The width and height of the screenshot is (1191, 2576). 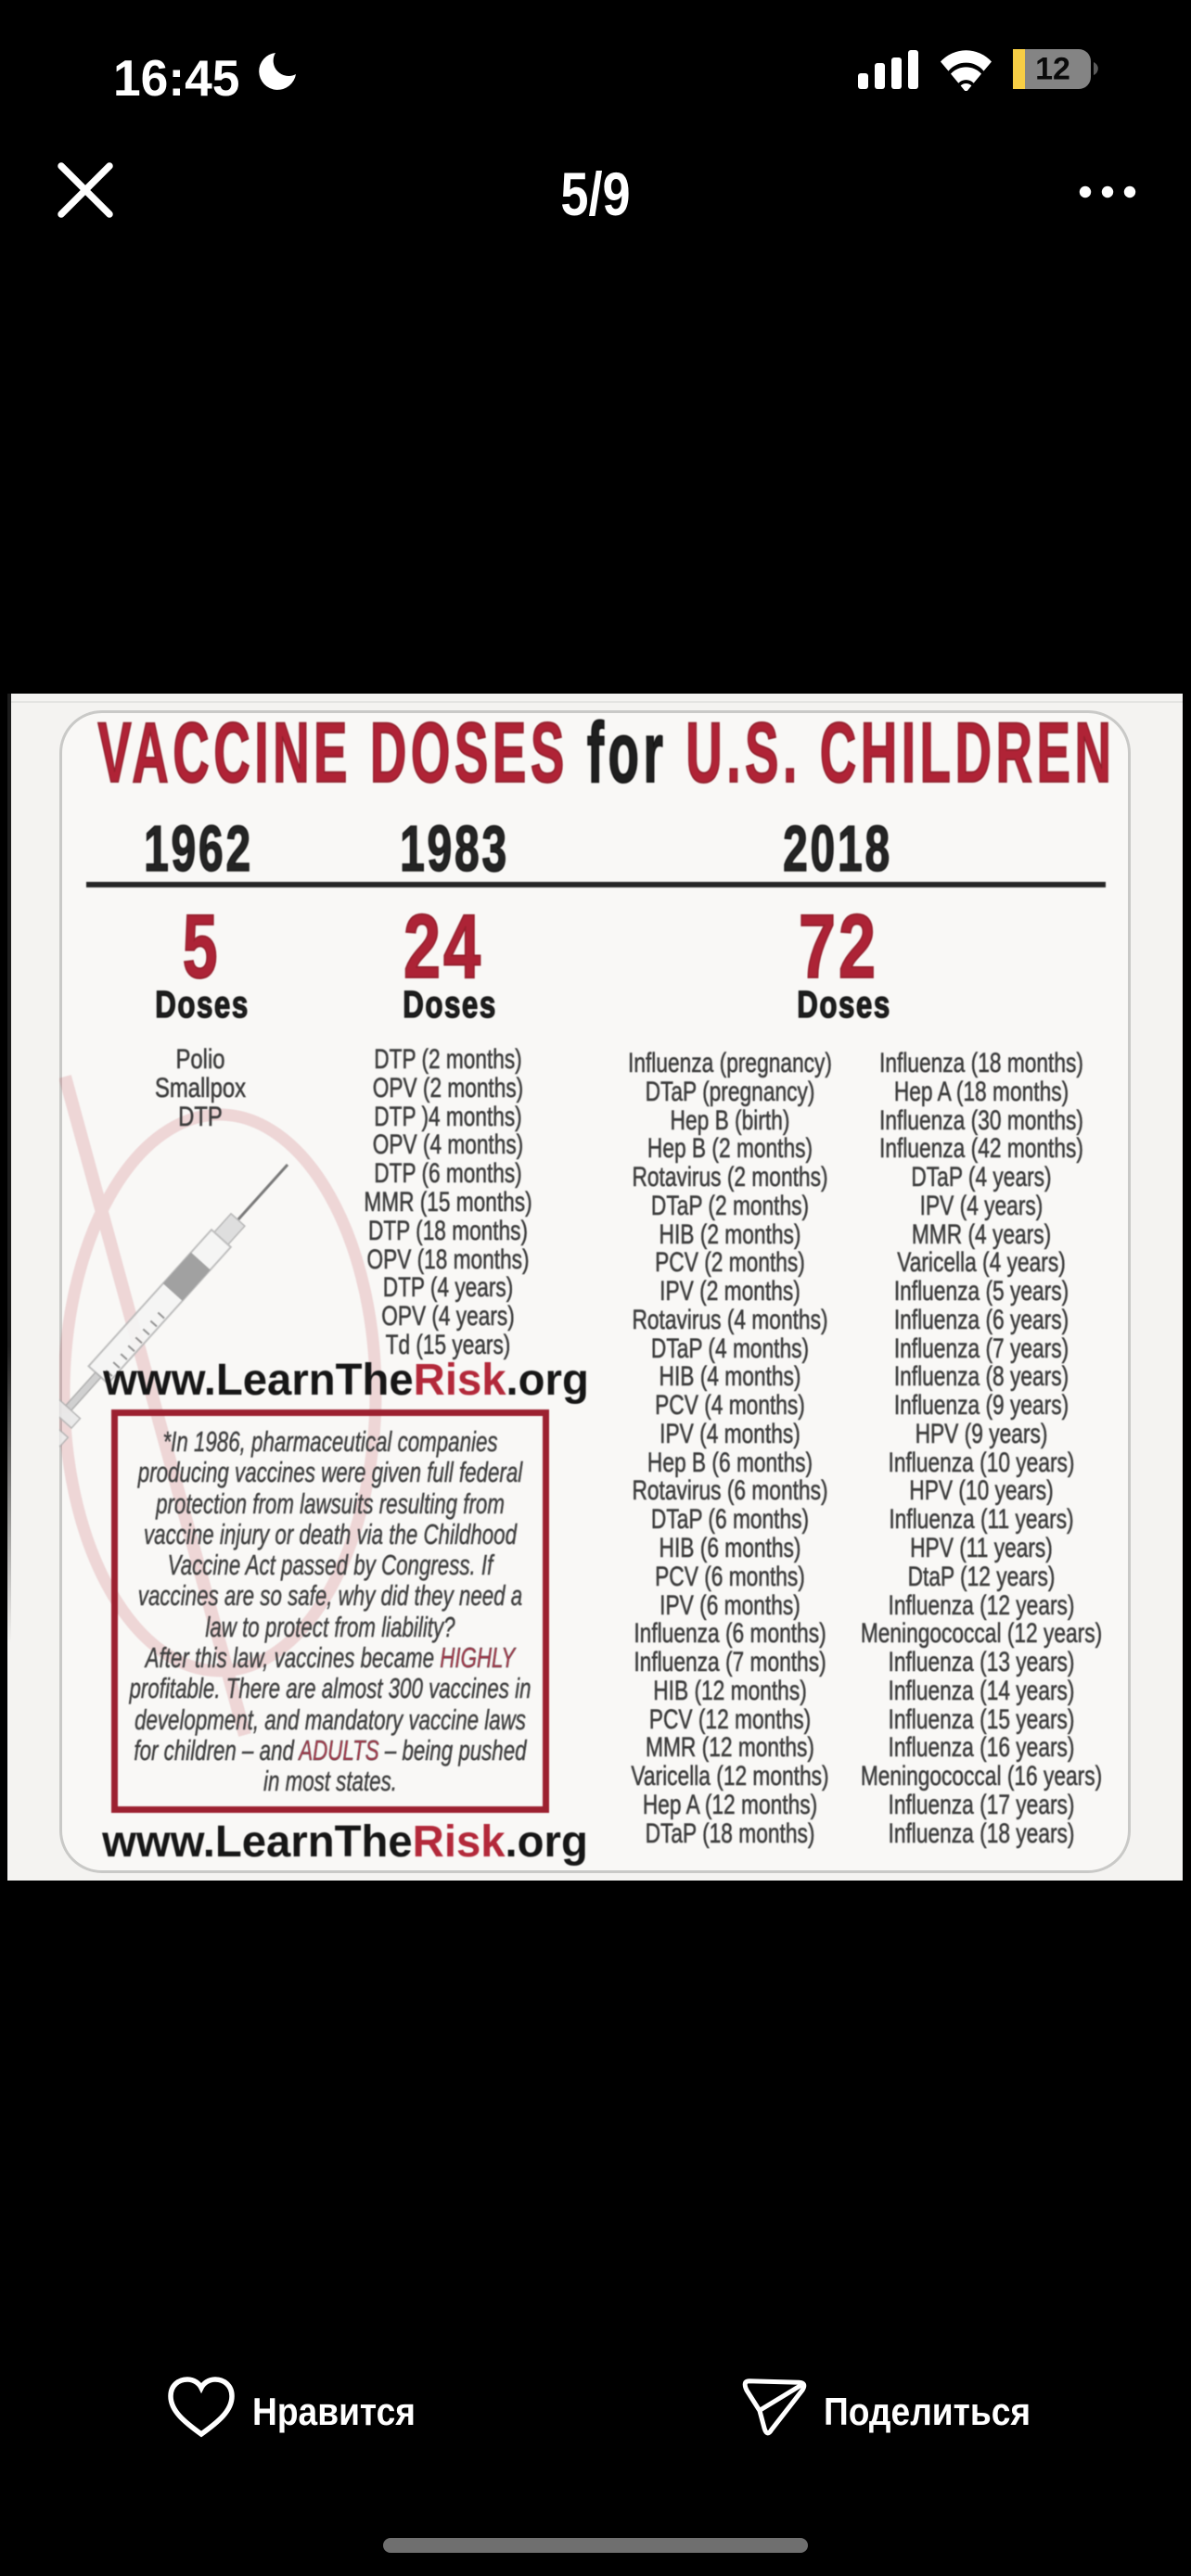 What do you see at coordinates (1052, 69) in the screenshot?
I see `svg-text: 12` at bounding box center [1052, 69].